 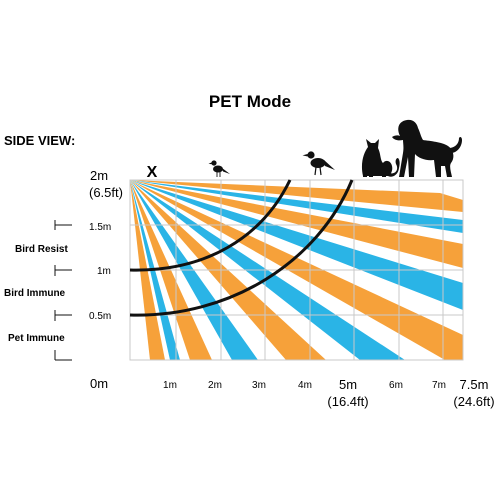 What do you see at coordinates (305, 385) in the screenshot?
I see `x-label-4m: 4m` at bounding box center [305, 385].